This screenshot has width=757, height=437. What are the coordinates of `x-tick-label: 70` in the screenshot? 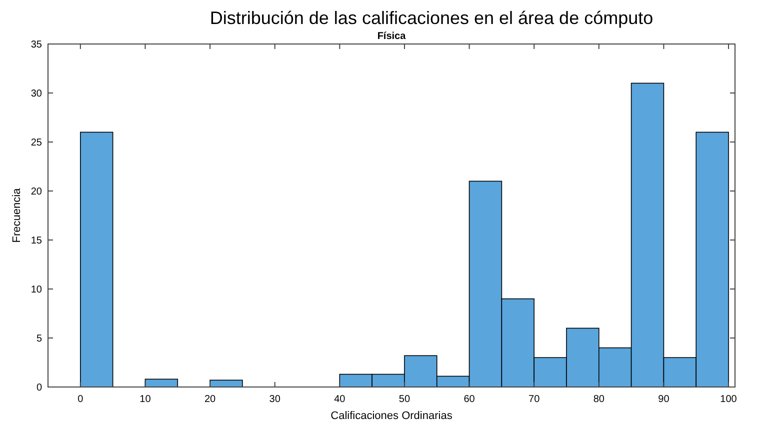 It's located at (534, 399).